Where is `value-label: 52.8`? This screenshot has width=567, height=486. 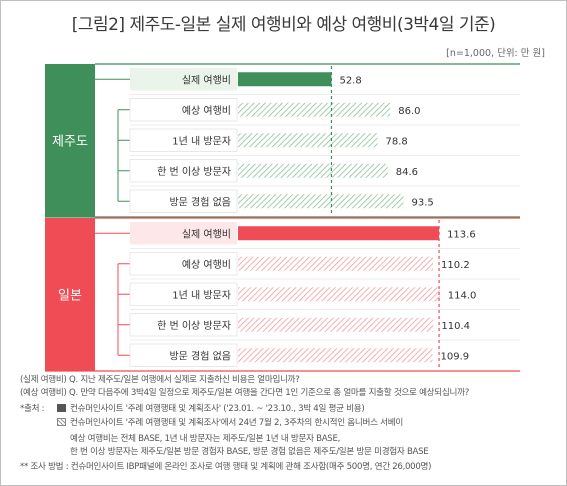 value-label: 52.8 is located at coordinates (350, 80).